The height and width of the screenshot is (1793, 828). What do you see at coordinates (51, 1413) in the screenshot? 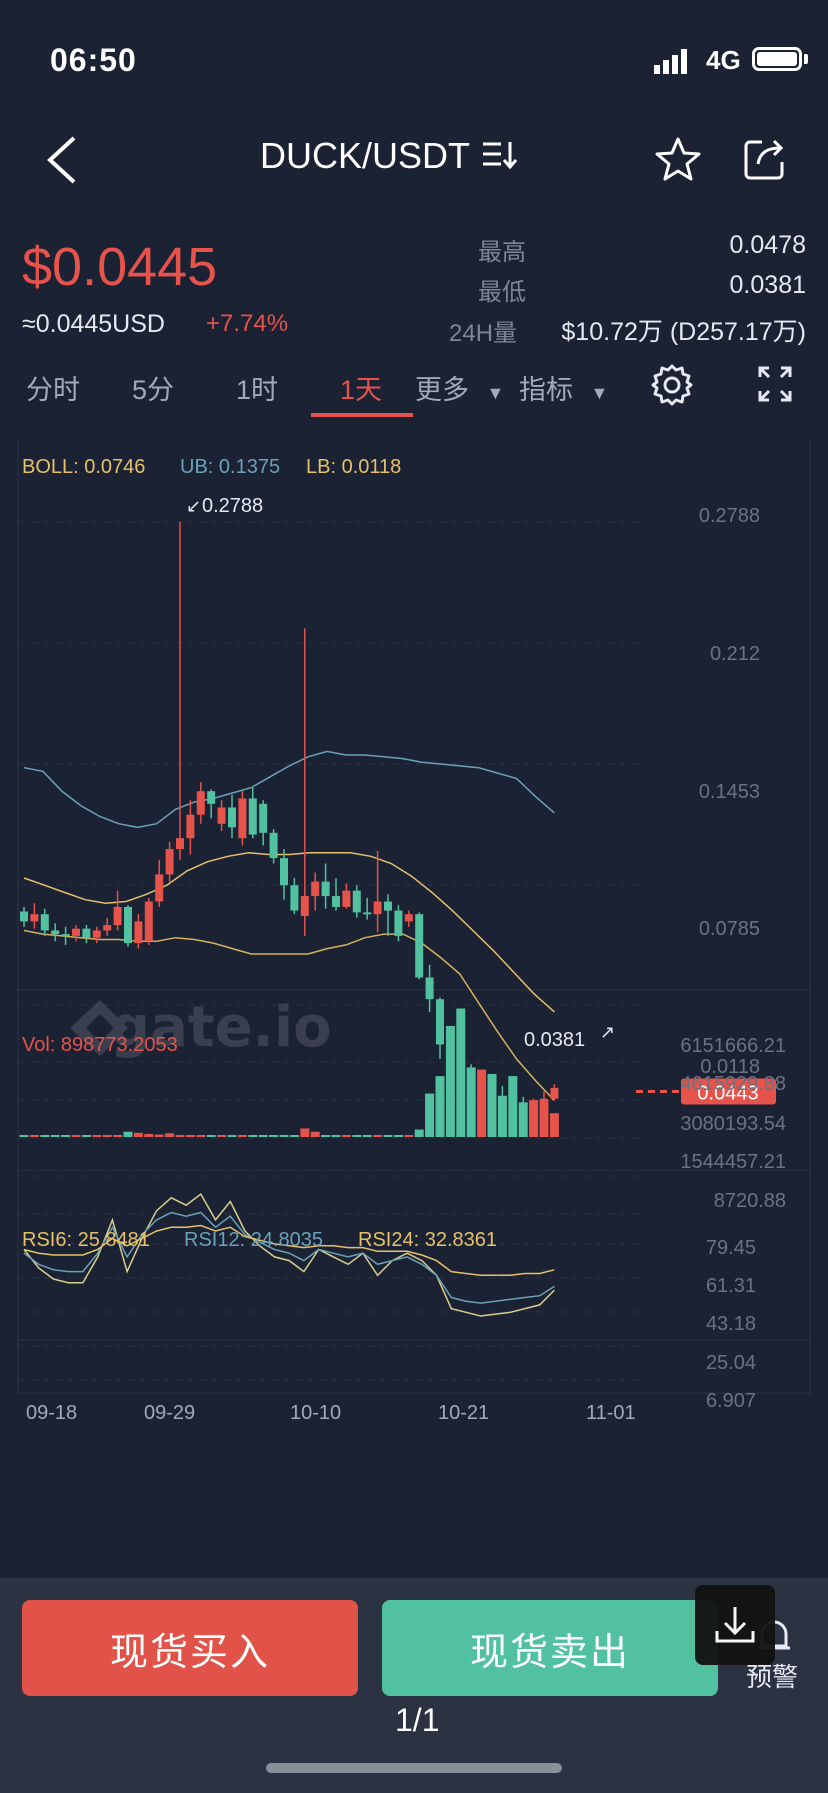
I see `date-axis-label: 09-18` at bounding box center [51, 1413].